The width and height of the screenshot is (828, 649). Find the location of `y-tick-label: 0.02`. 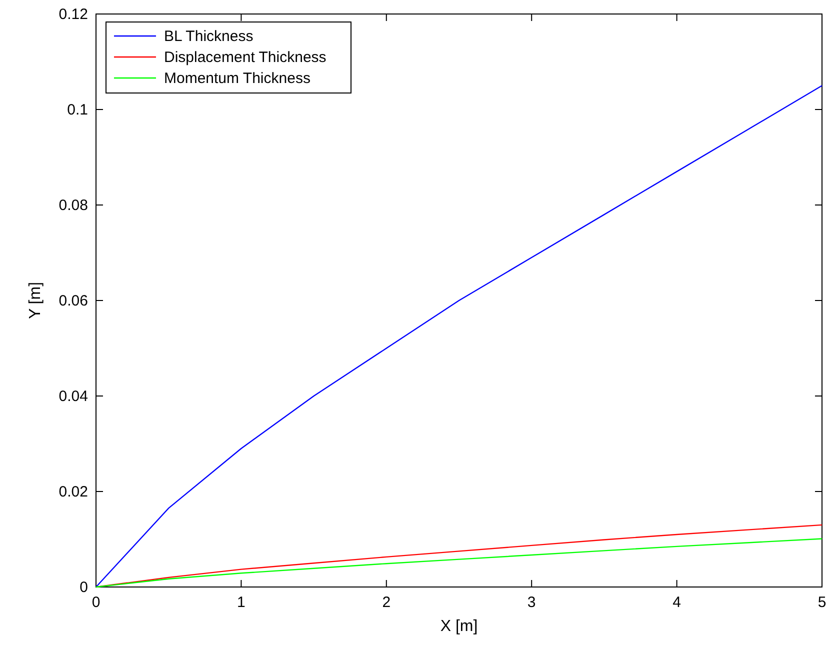

y-tick-label: 0.02 is located at coordinates (73, 492).